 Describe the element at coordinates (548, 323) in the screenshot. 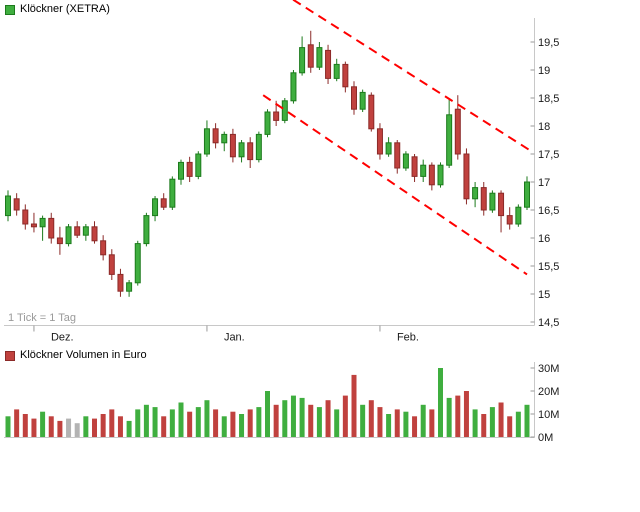

I see `price-axis-label: 14,5` at that location.